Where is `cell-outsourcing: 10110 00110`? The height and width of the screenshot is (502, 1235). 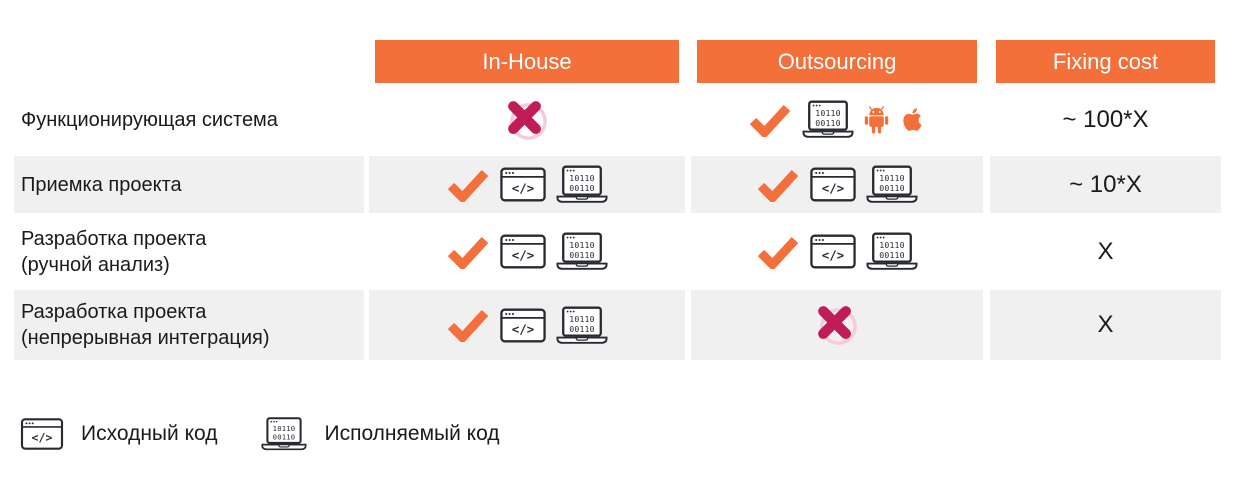
cell-outsourcing: 10110 00110 is located at coordinates (837, 119).